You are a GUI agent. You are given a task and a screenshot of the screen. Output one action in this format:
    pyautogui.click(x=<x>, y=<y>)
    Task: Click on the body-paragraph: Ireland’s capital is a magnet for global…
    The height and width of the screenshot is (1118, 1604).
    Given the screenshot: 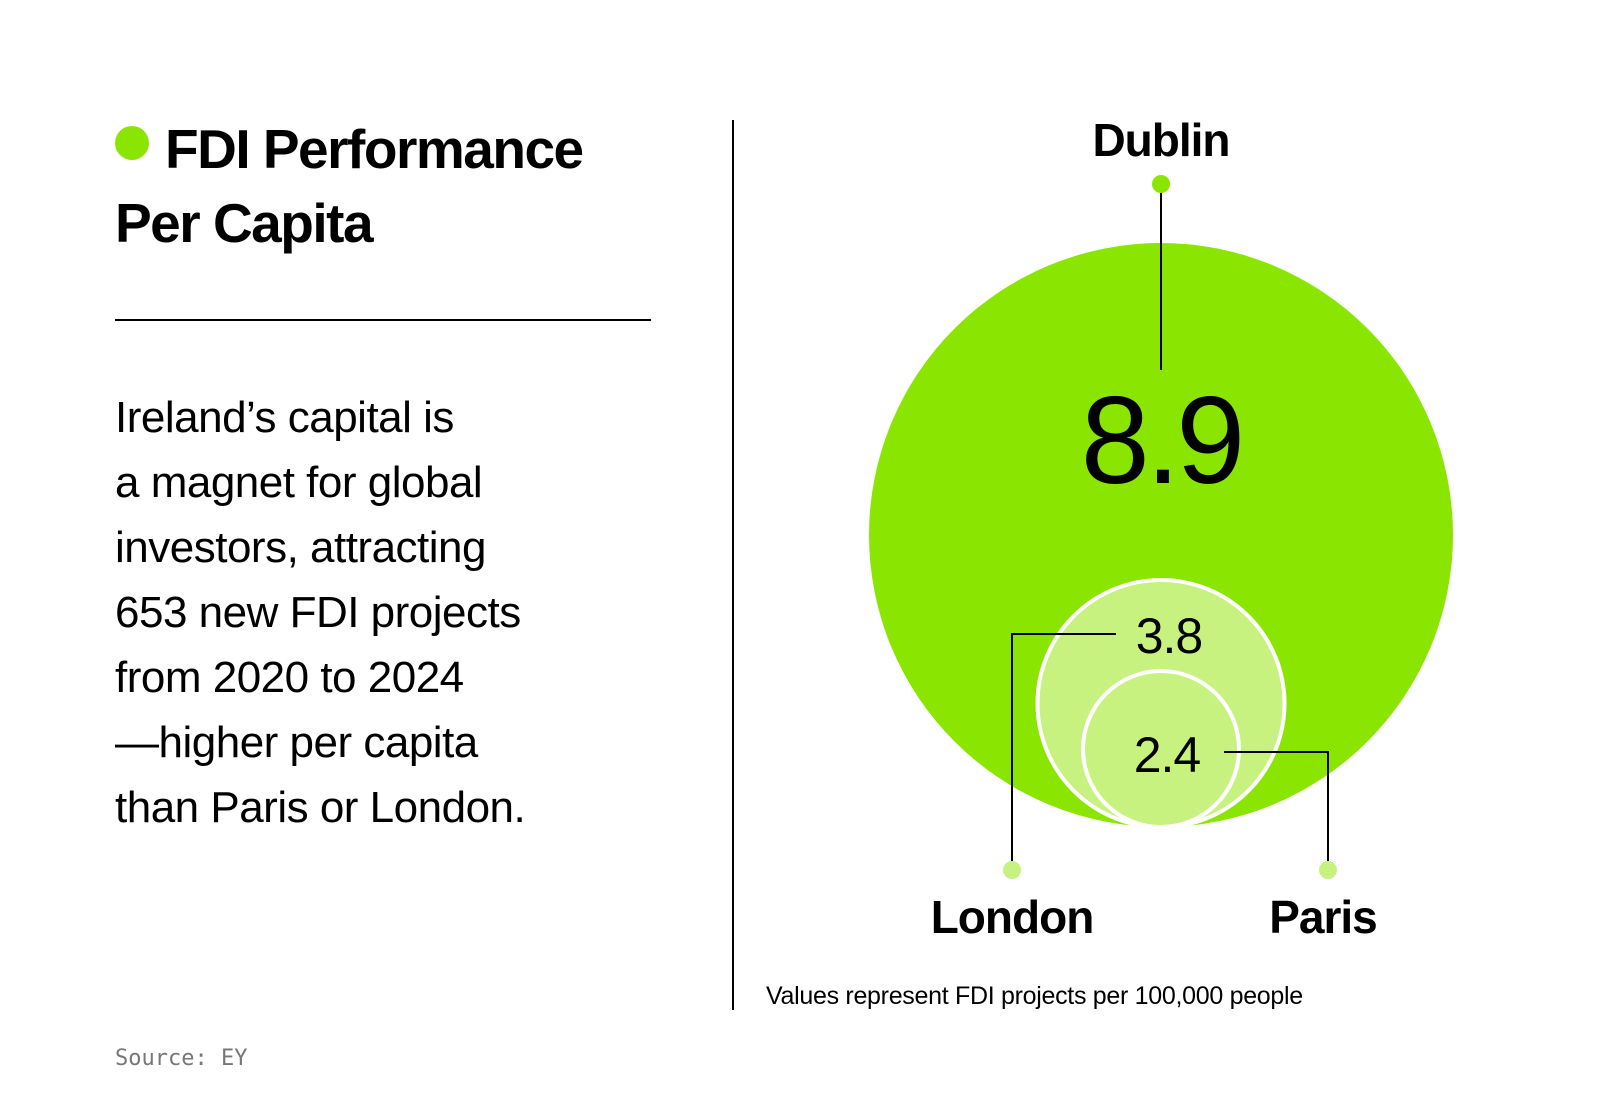 What is the action you would take?
    pyautogui.click(x=395, y=612)
    